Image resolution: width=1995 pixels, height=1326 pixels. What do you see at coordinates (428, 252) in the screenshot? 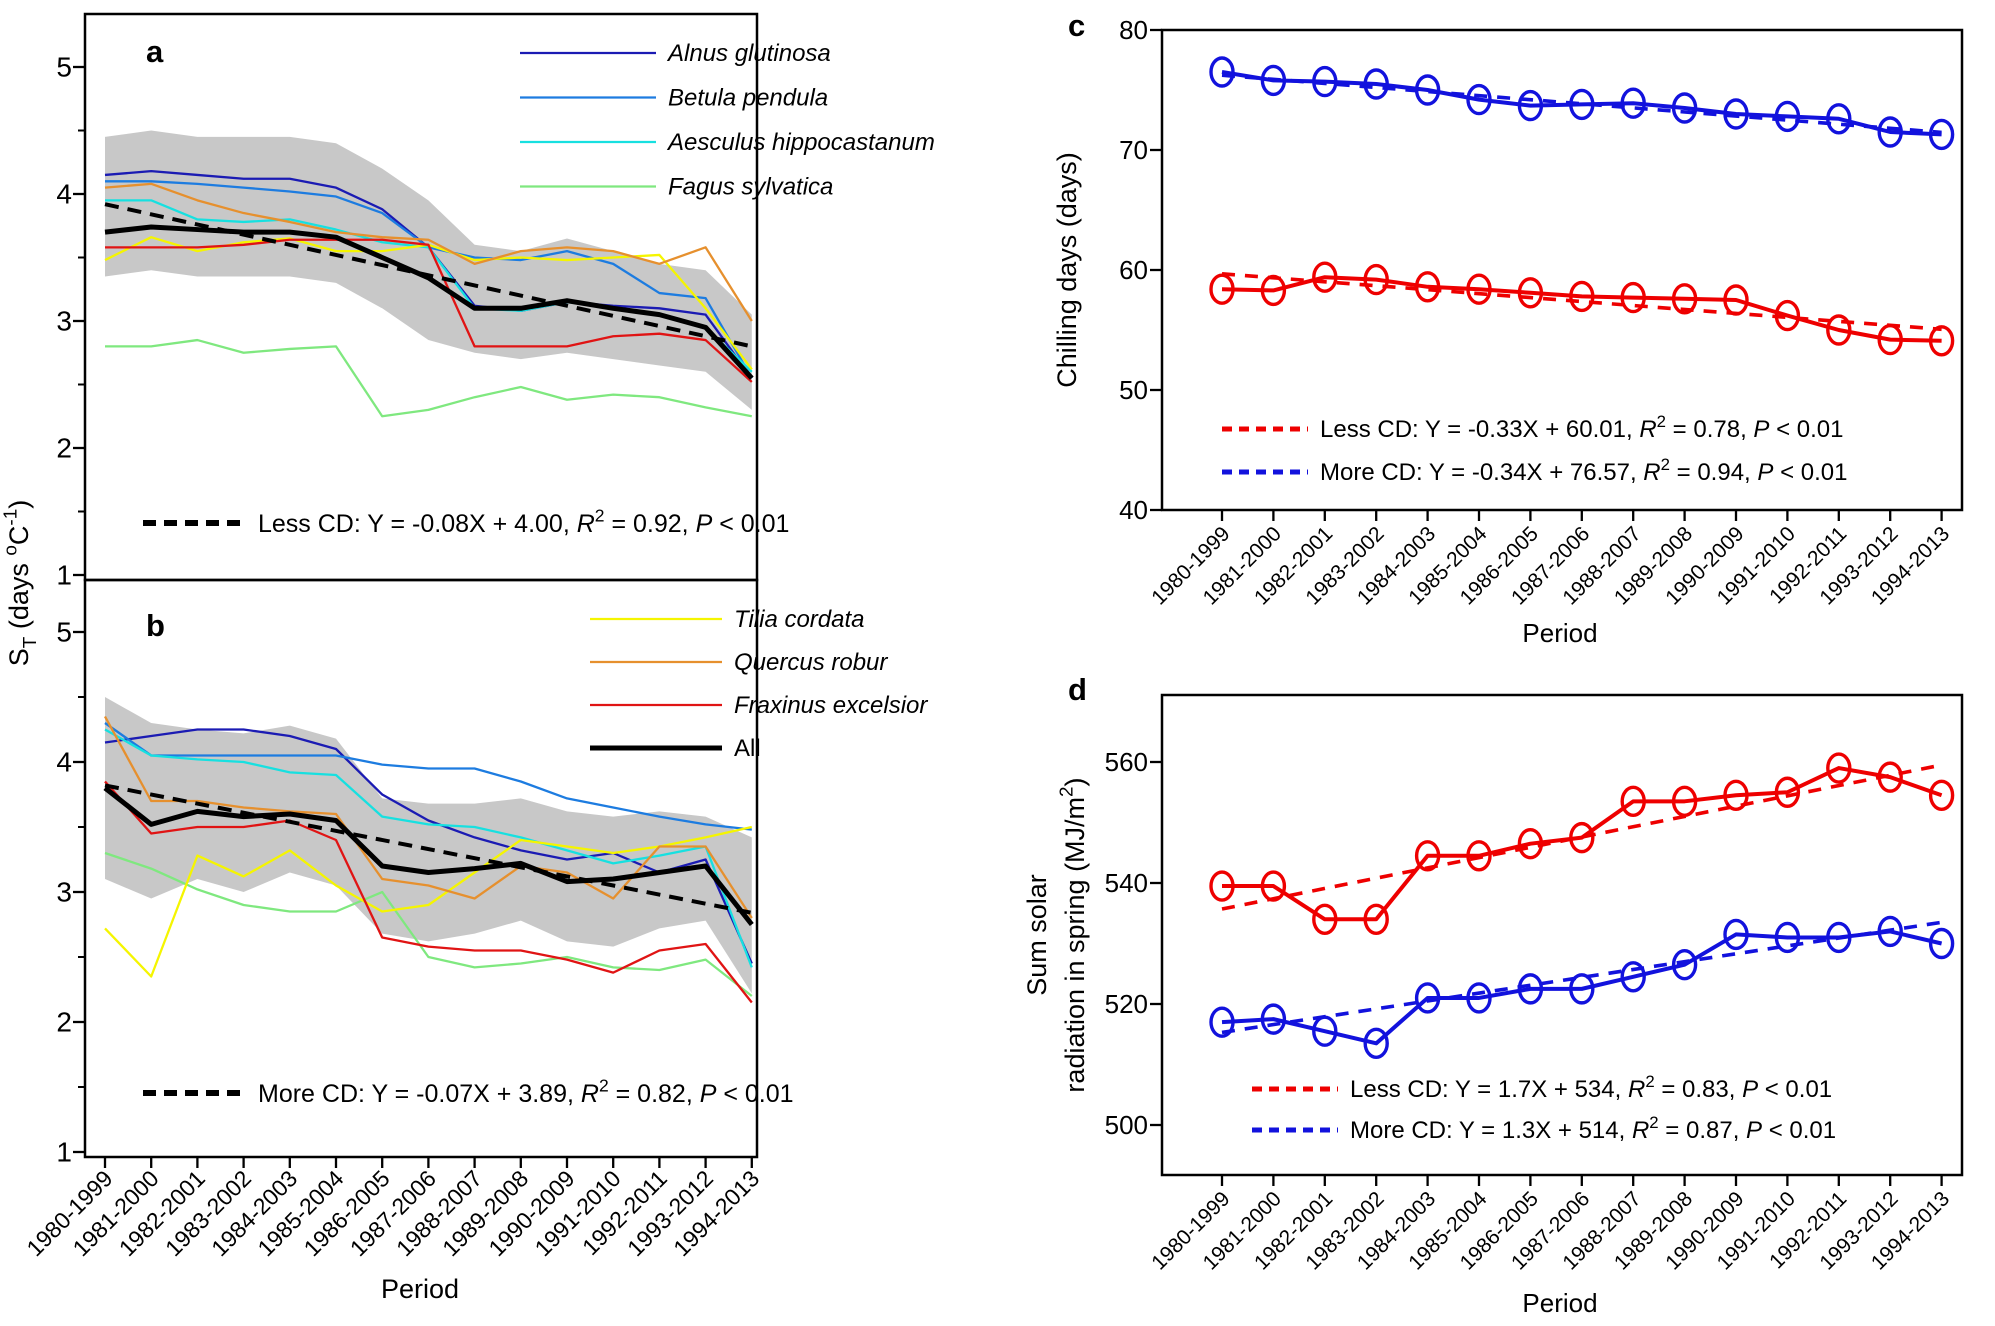
I see `quercus-robur-line` at bounding box center [428, 252].